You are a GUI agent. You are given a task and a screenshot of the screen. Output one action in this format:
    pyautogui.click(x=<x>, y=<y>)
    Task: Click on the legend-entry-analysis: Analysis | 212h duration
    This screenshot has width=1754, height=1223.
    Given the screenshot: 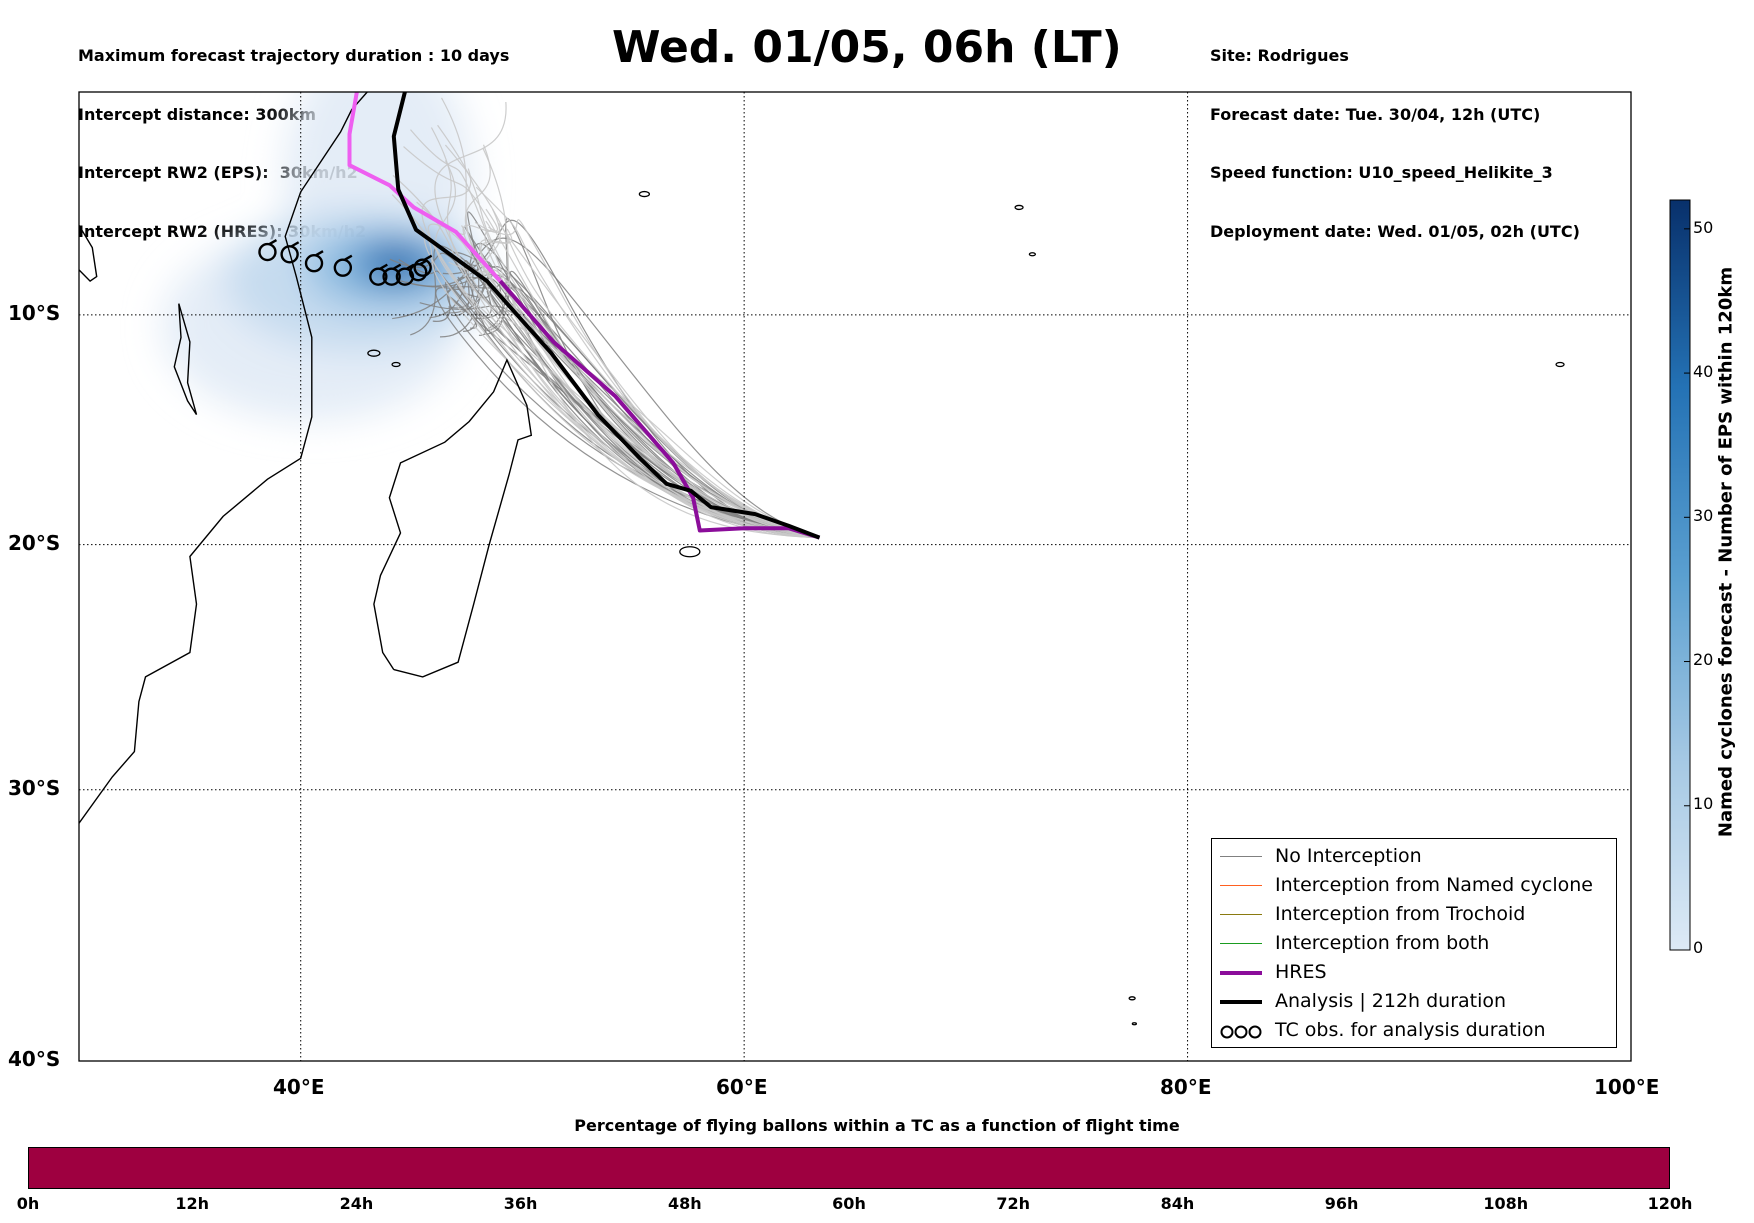 What is the action you would take?
    pyautogui.click(x=1412, y=1002)
    